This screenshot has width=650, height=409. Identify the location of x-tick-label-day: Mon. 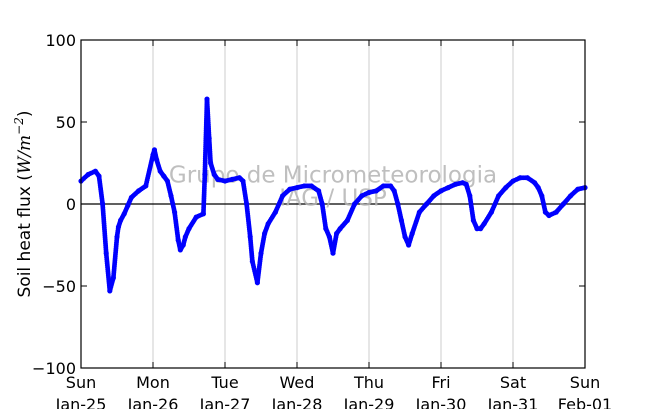
(153, 382).